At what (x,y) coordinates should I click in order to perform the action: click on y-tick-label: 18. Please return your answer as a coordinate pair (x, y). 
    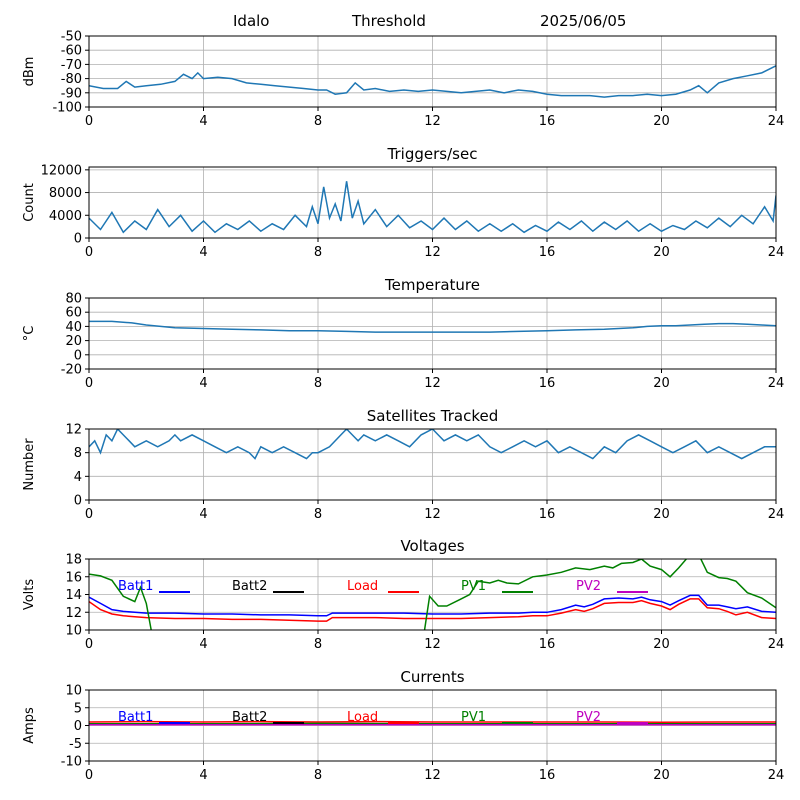
    Looking at the image, I should click on (73, 560).